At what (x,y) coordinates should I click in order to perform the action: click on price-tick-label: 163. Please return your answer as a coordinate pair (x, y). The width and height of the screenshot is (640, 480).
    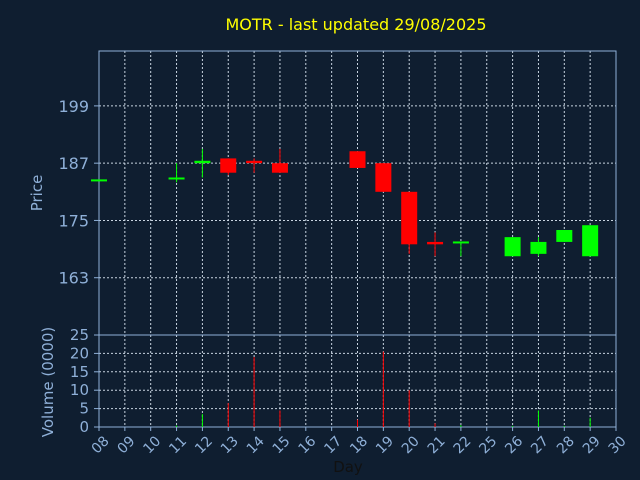
    Looking at the image, I should click on (73, 278).